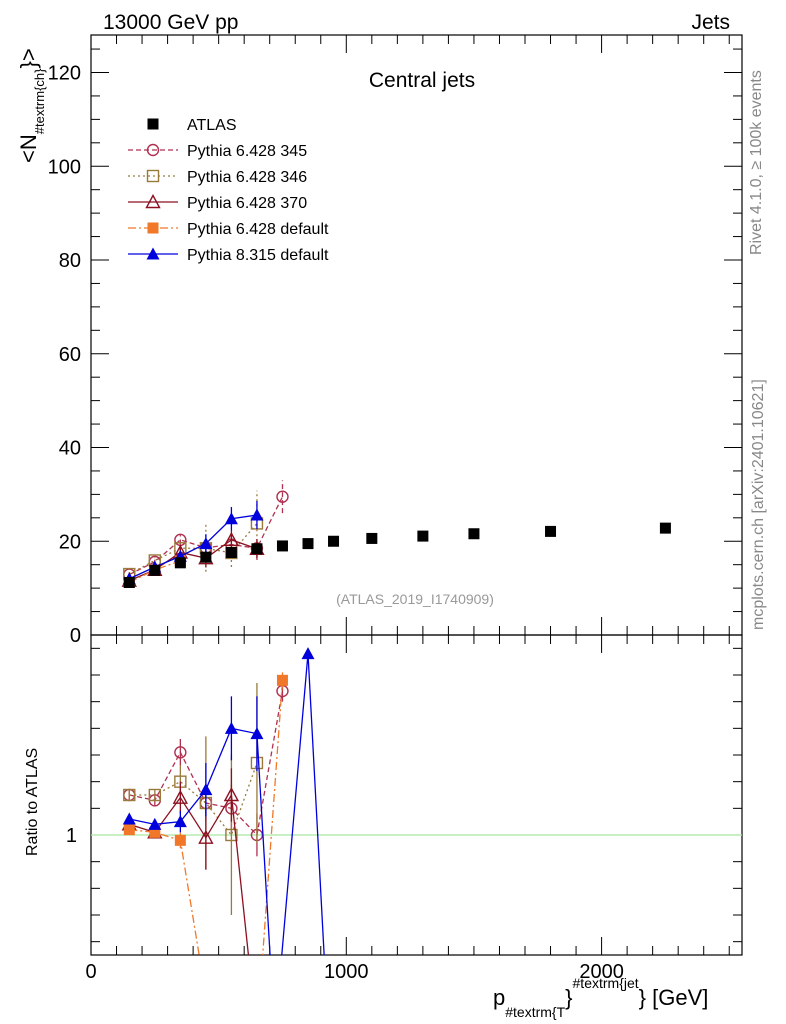  What do you see at coordinates (32, 802) in the screenshot?
I see `ratio-y-axis-label: Ratio to ATLAS` at bounding box center [32, 802].